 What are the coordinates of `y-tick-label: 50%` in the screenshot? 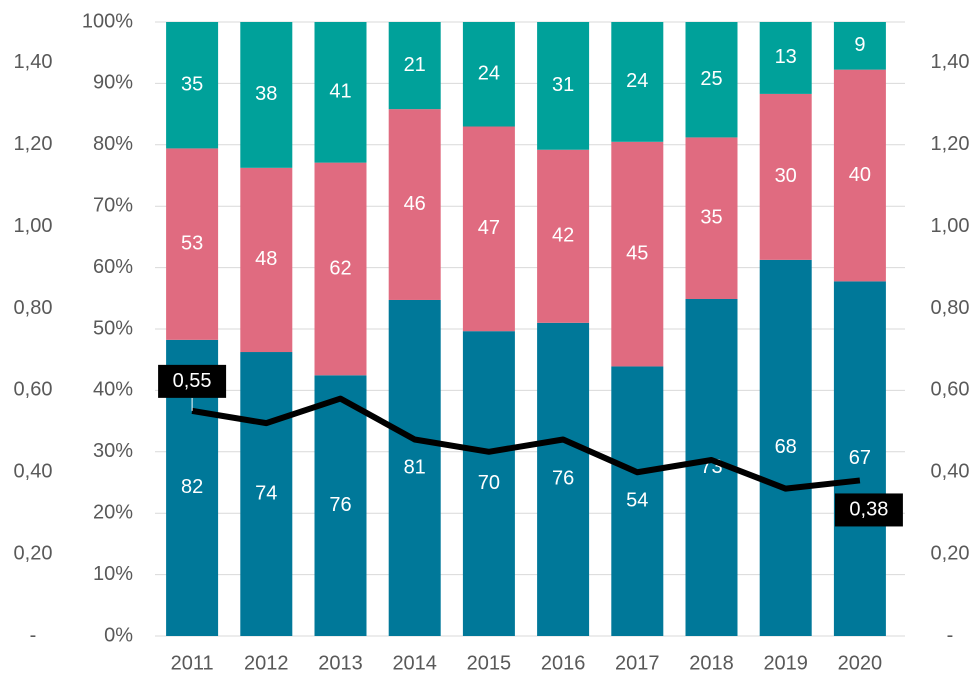 It's located at (113, 328).